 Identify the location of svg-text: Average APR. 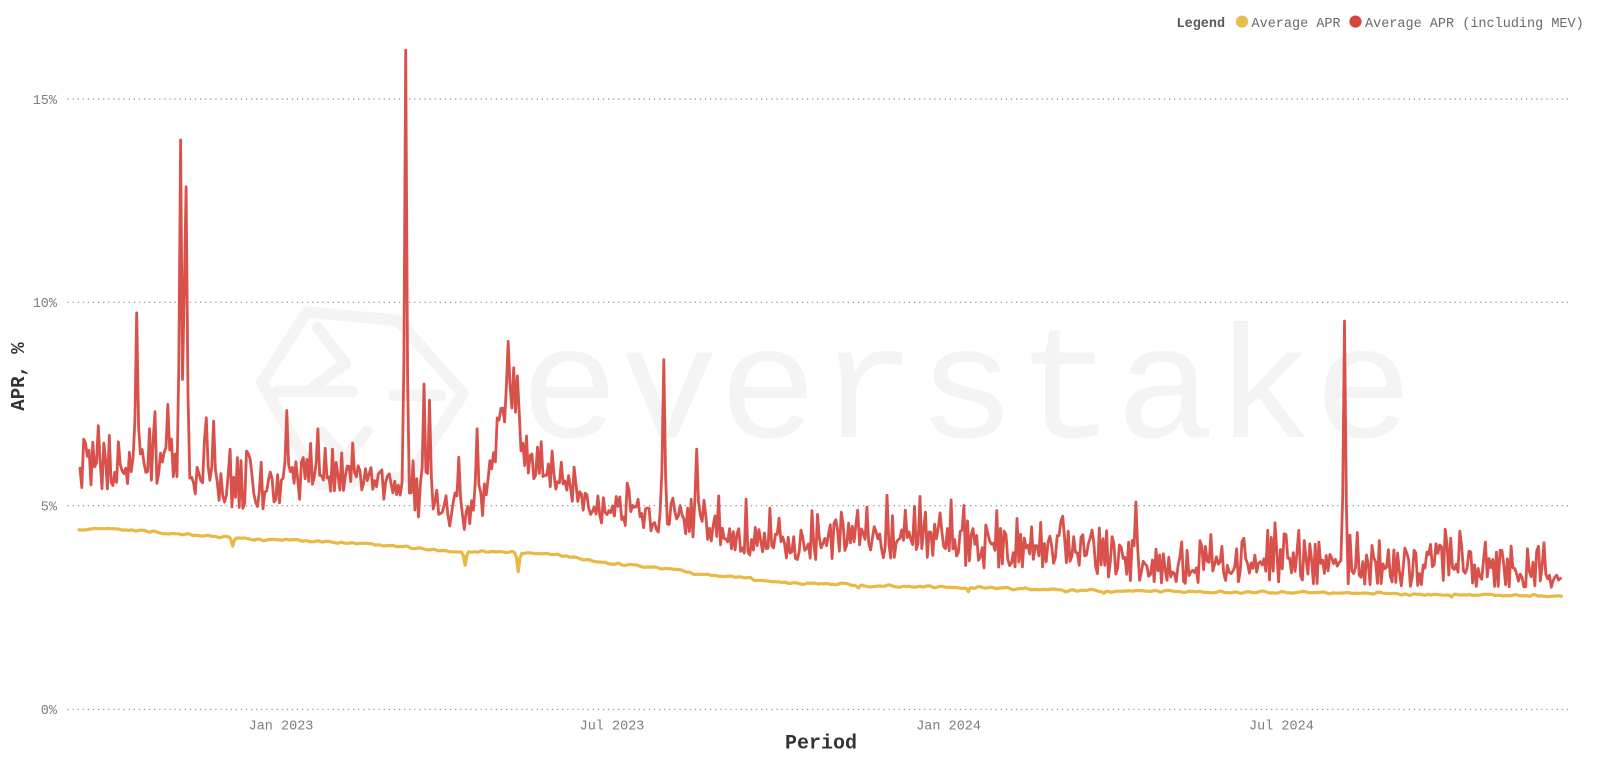
(1296, 24).